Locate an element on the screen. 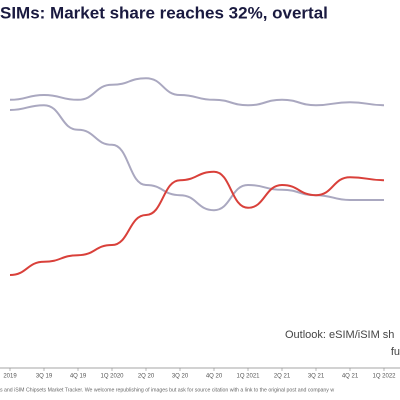 Image resolution: width=400 pixels, height=400 pixels. annotation: fu is located at coordinates (395, 352).